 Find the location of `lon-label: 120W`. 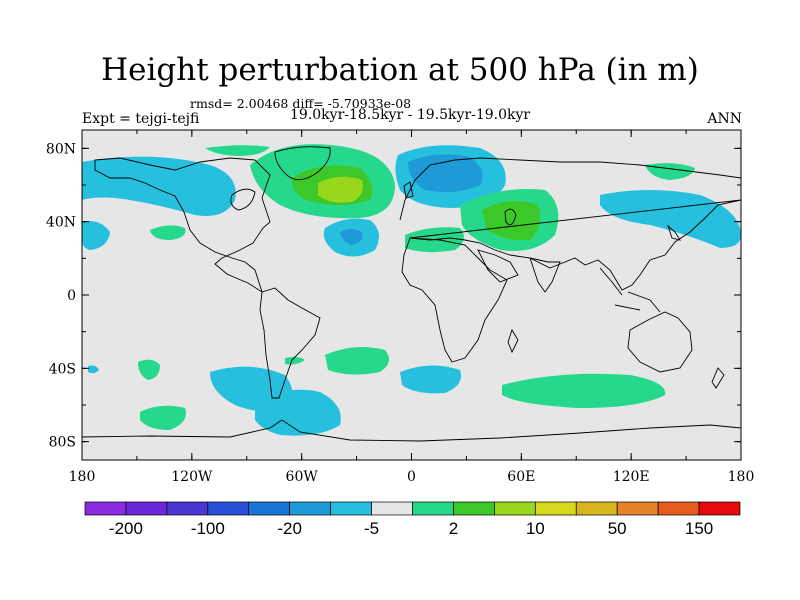

lon-label: 120W is located at coordinates (192, 477).